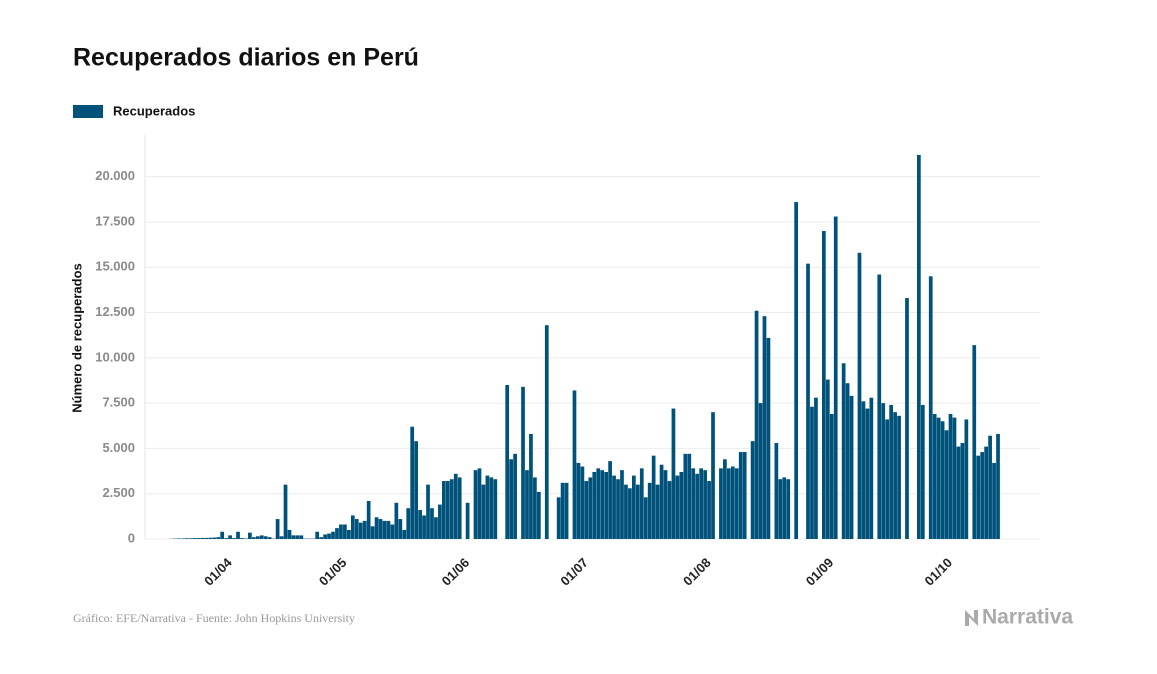  What do you see at coordinates (115, 220) in the screenshot?
I see `y-tick-label: 17.500` at bounding box center [115, 220].